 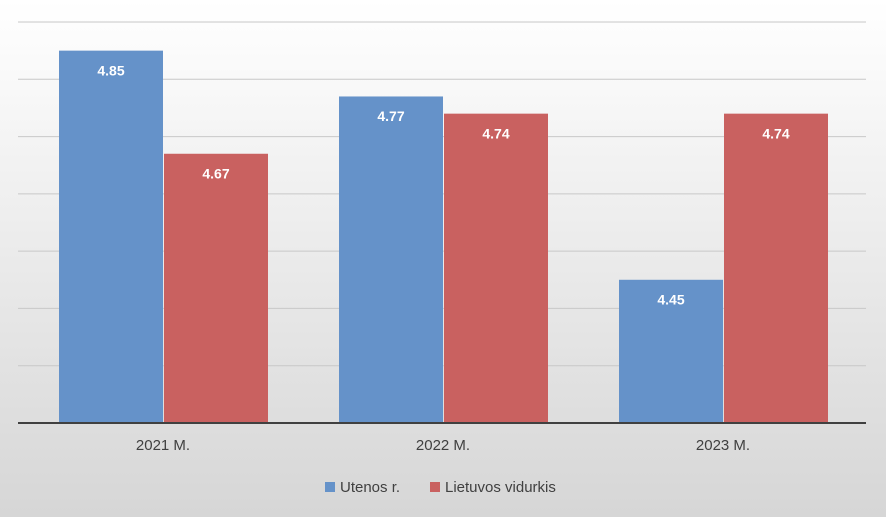 What do you see at coordinates (215, 173) in the screenshot?
I see `value-label: 4.67` at bounding box center [215, 173].